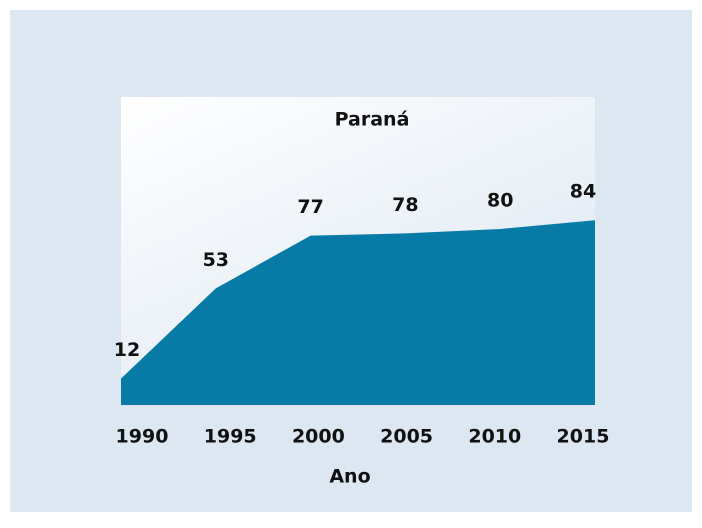 The height and width of the screenshot is (528, 702). Describe the element at coordinates (405, 205) in the screenshot. I see `data-label: 78` at that location.